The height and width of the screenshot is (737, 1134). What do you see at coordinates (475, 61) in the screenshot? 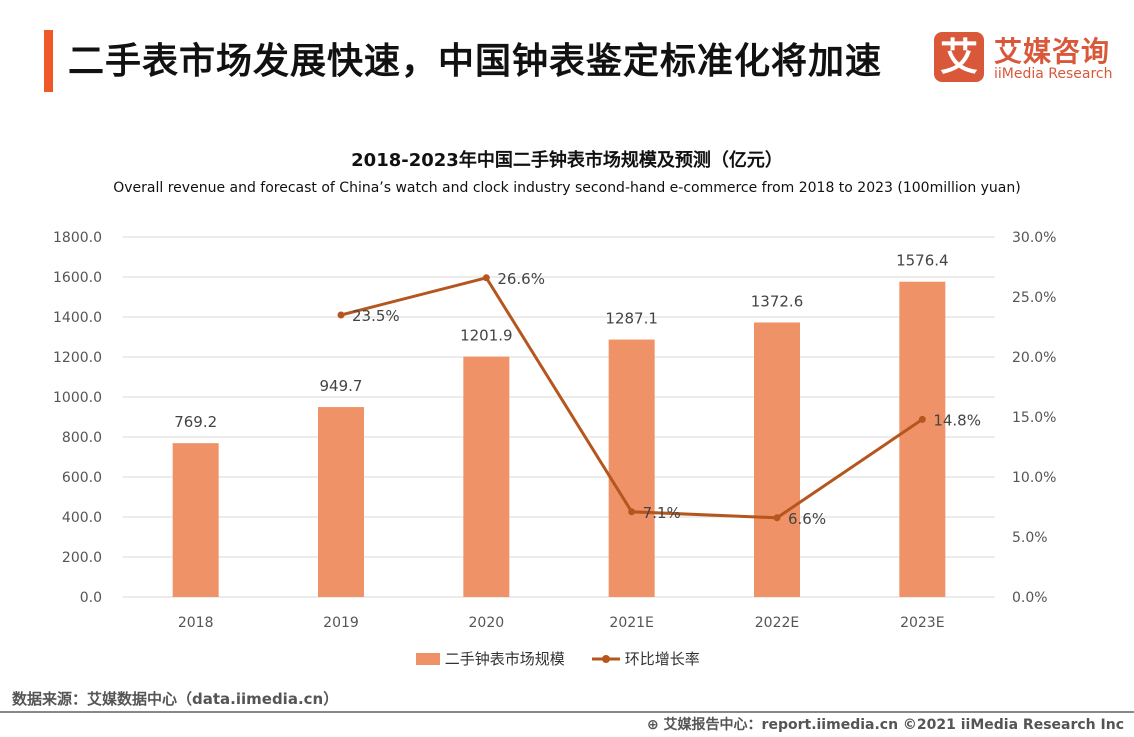
I see `page-title: 二手表市场发展快速，中国钟表鉴定标准化将加速` at bounding box center [475, 61].